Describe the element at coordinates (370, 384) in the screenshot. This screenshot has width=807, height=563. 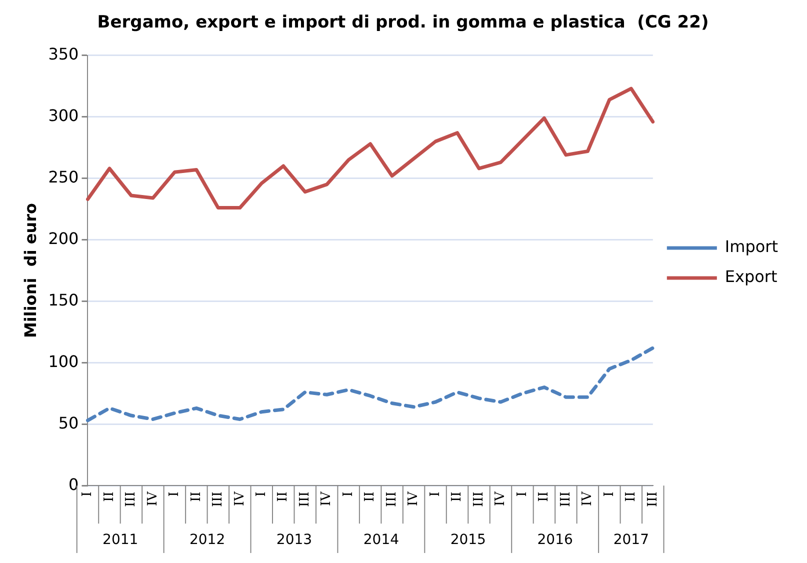
I see `line-series` at that location.